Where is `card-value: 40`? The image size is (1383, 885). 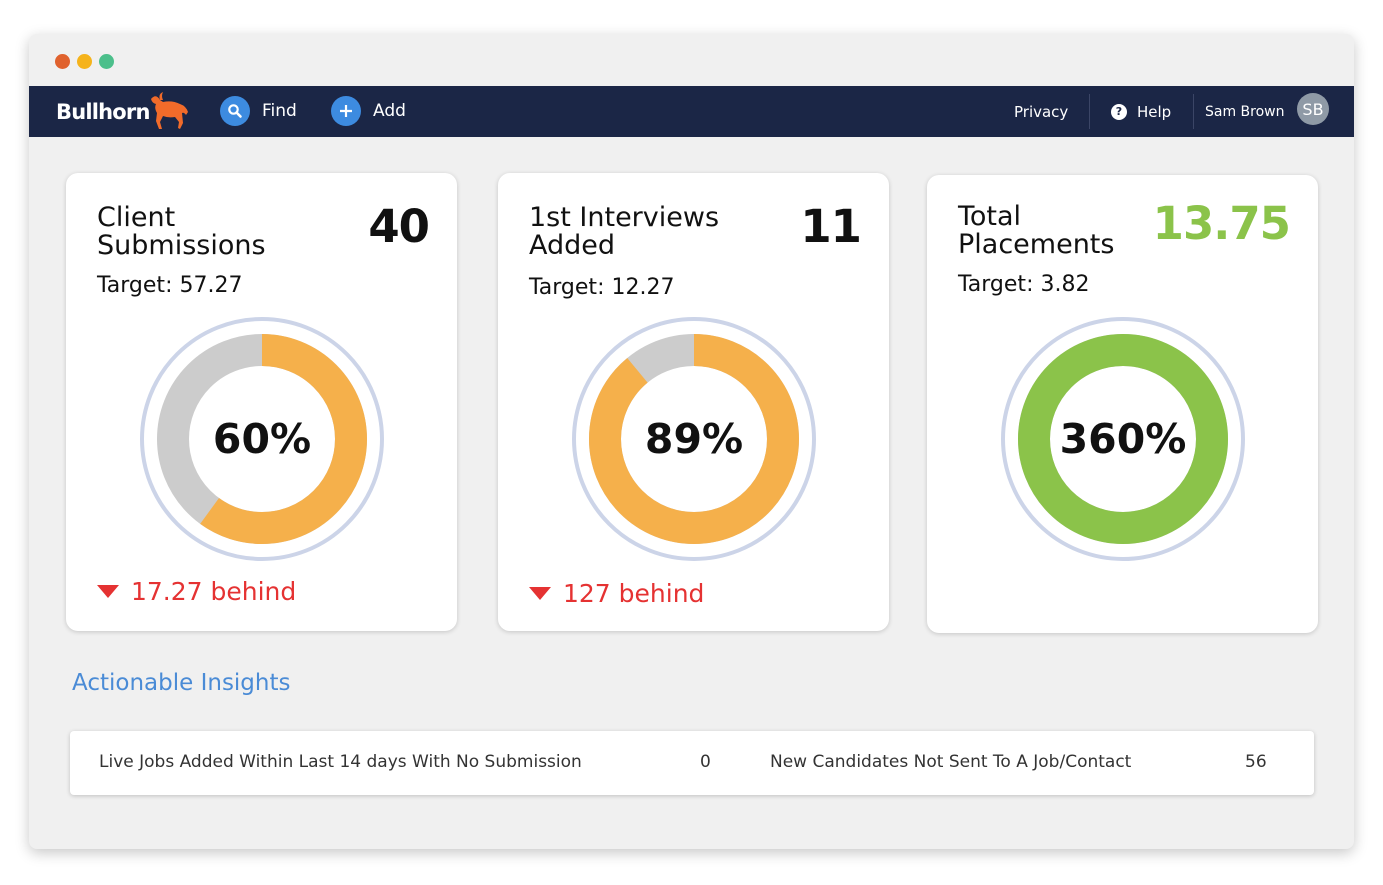 card-value: 40 is located at coordinates (399, 226).